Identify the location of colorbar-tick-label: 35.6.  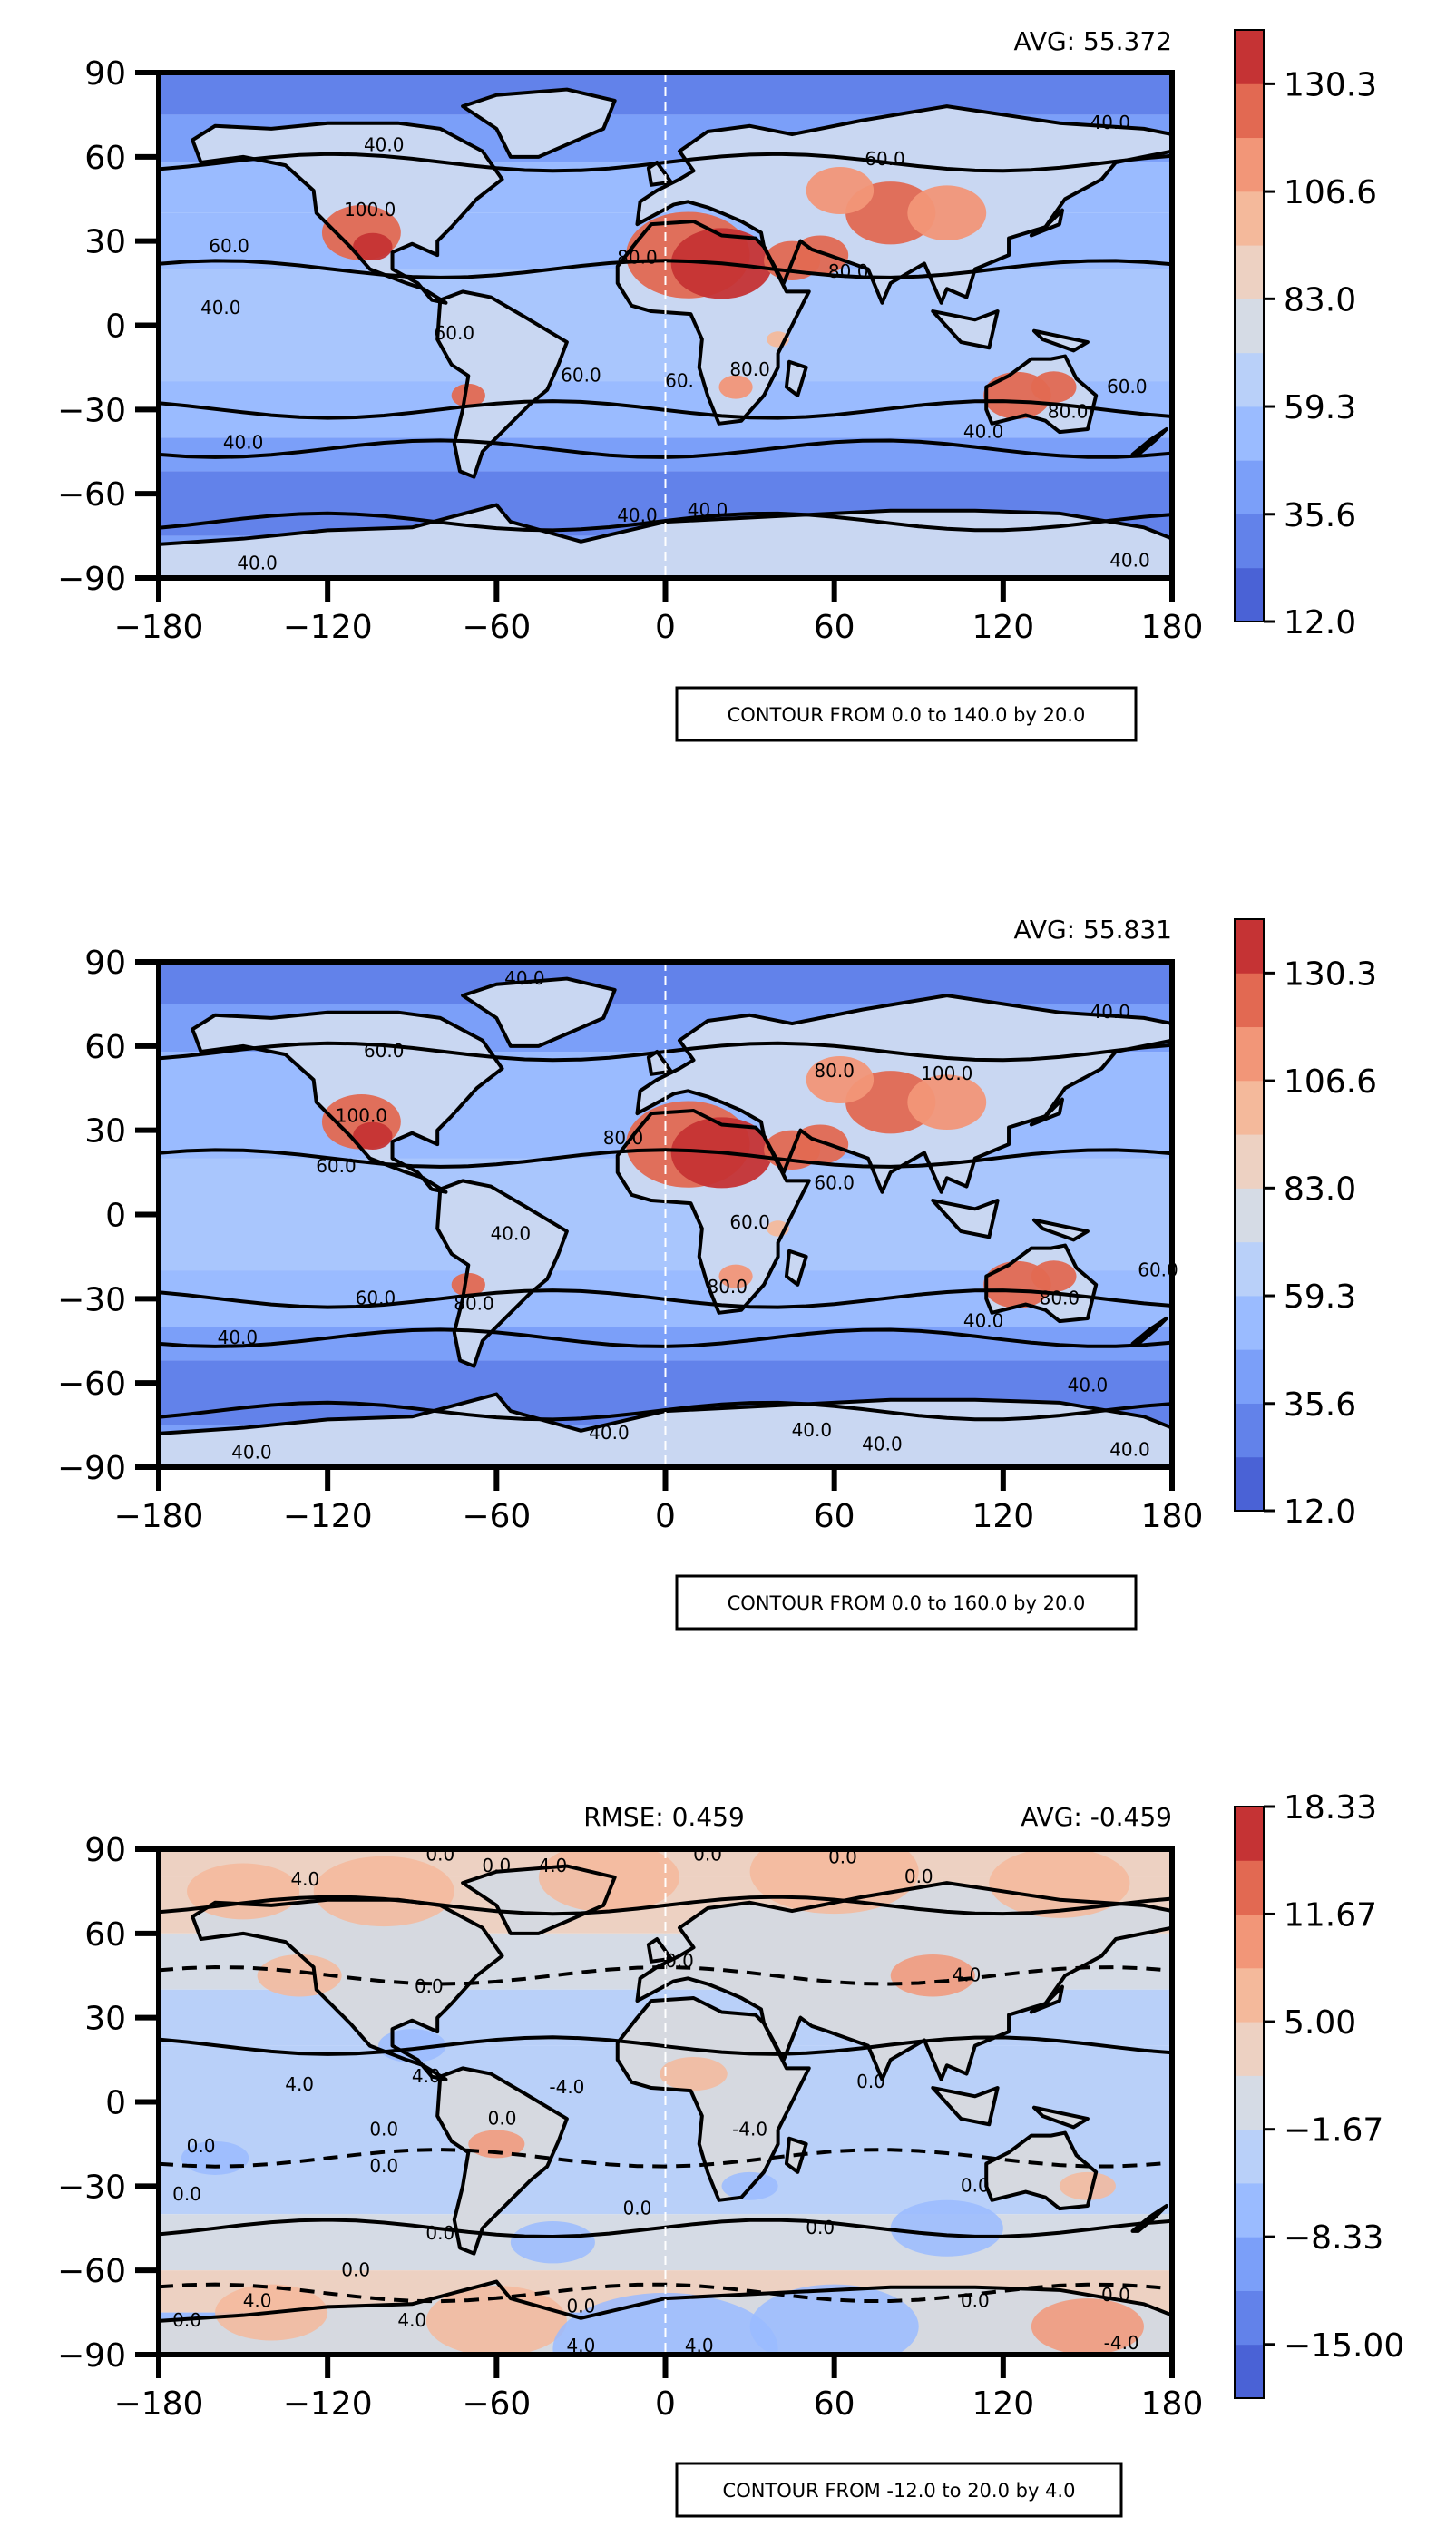
(1320, 515).